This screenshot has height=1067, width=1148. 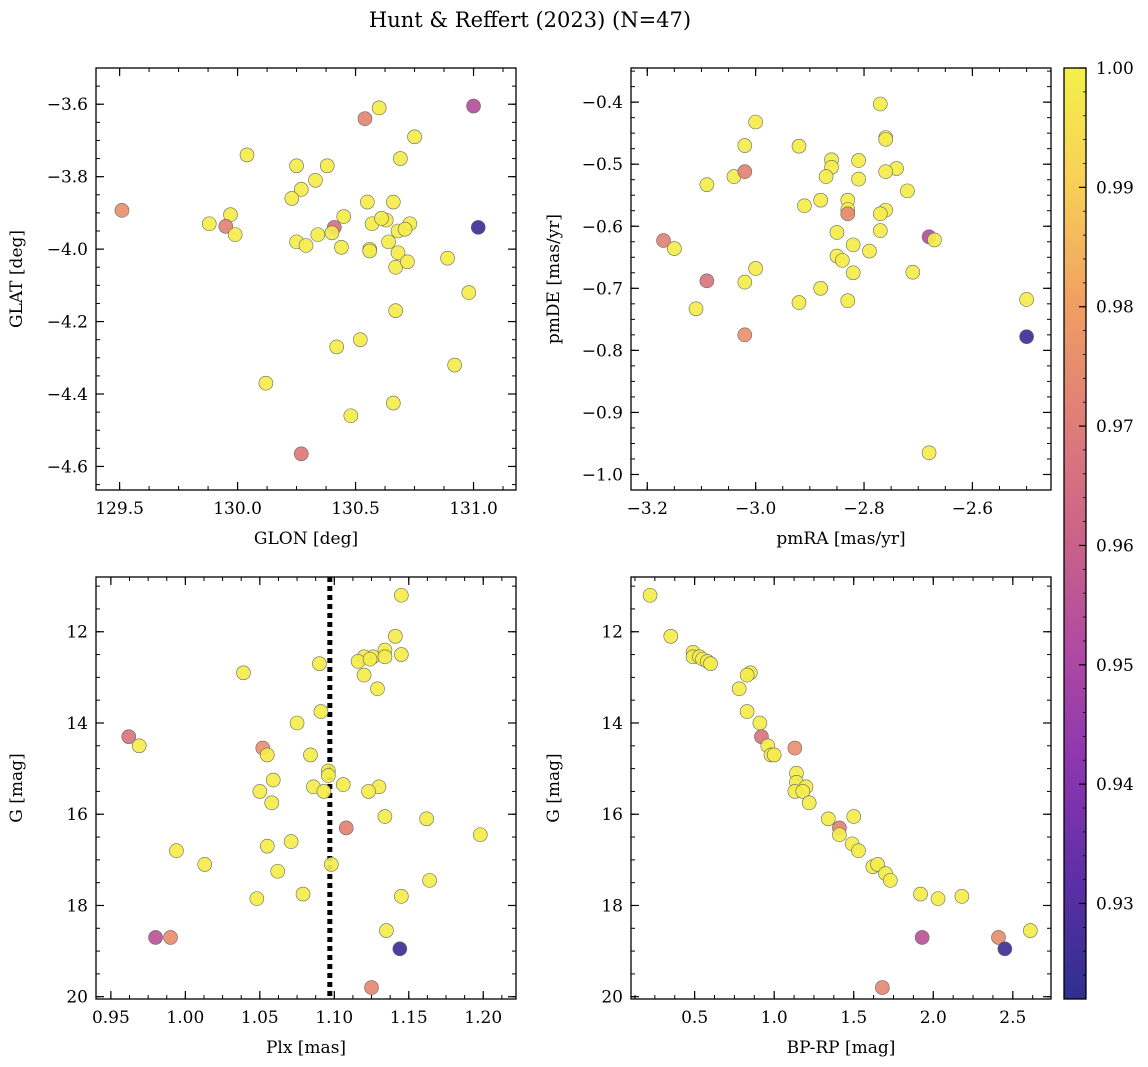 What do you see at coordinates (409, 1018) in the screenshot?
I see `x-tick-label: 1.15` at bounding box center [409, 1018].